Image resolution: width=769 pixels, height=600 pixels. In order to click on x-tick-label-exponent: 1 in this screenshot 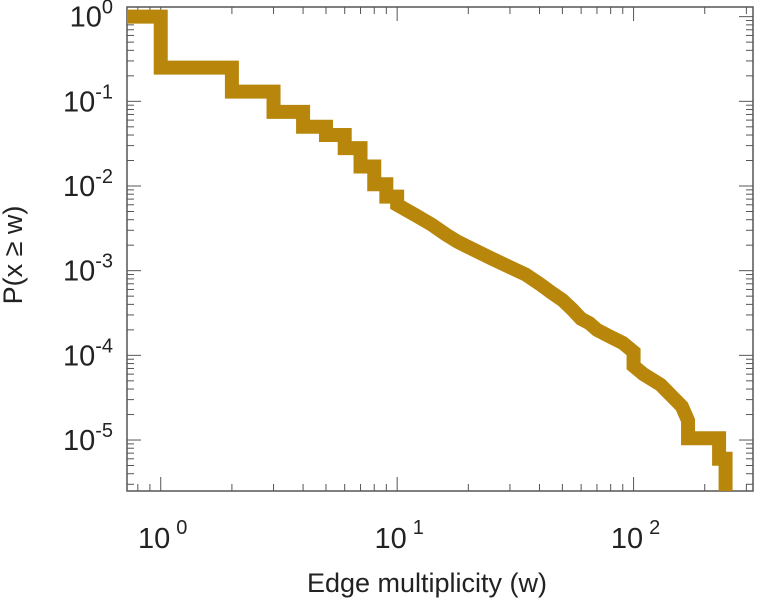, I will do `click(418, 528)`.